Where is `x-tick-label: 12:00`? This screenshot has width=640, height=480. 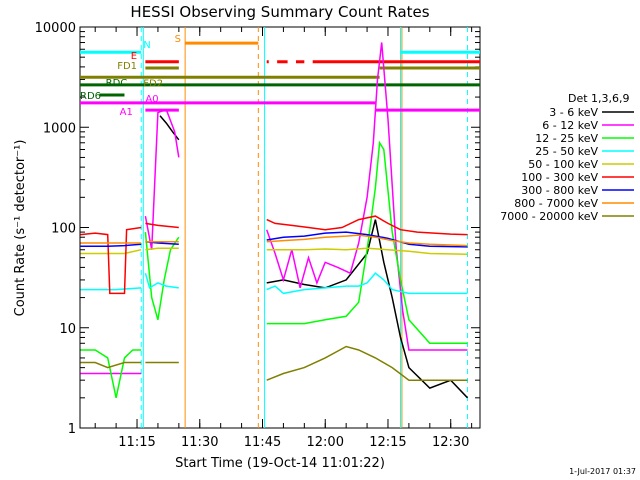
x-tick-label: 12:00 is located at coordinates (325, 442).